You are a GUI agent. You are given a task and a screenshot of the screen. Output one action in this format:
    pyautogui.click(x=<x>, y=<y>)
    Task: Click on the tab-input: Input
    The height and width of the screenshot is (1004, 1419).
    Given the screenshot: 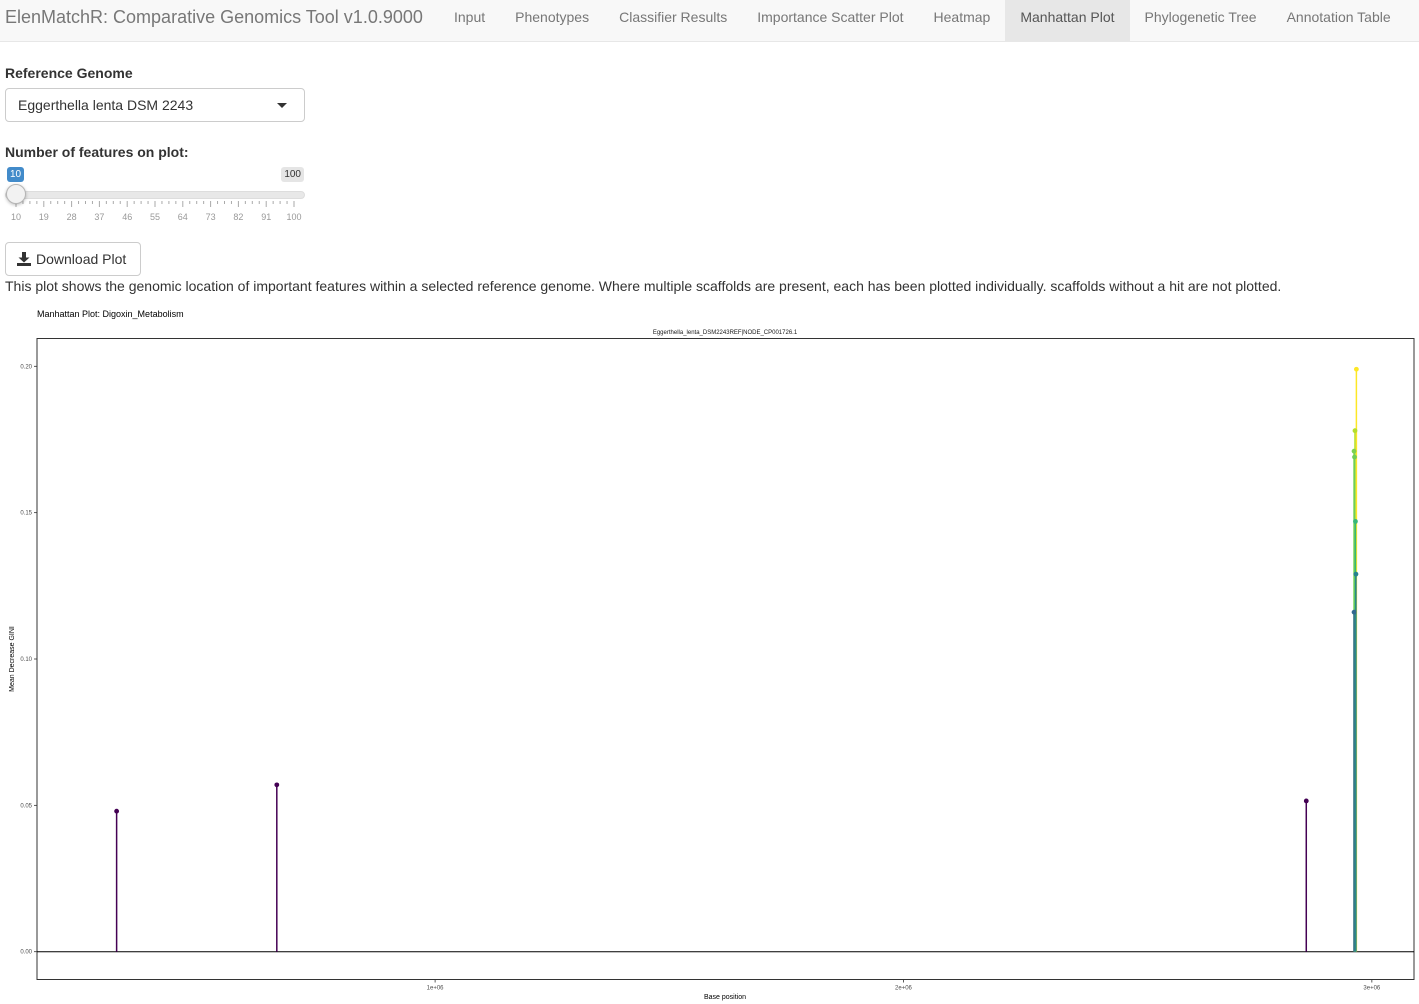 What is the action you would take?
    pyautogui.click(x=470, y=17)
    